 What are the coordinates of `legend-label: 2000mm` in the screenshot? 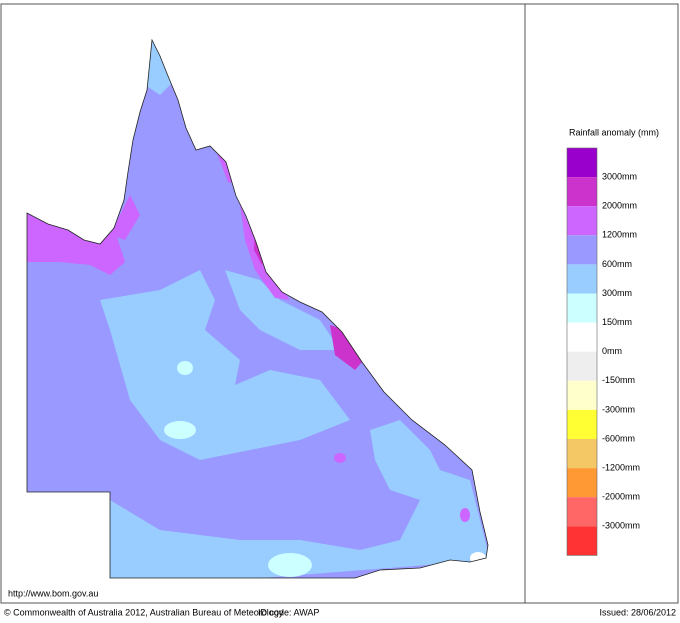 It's located at (619, 206).